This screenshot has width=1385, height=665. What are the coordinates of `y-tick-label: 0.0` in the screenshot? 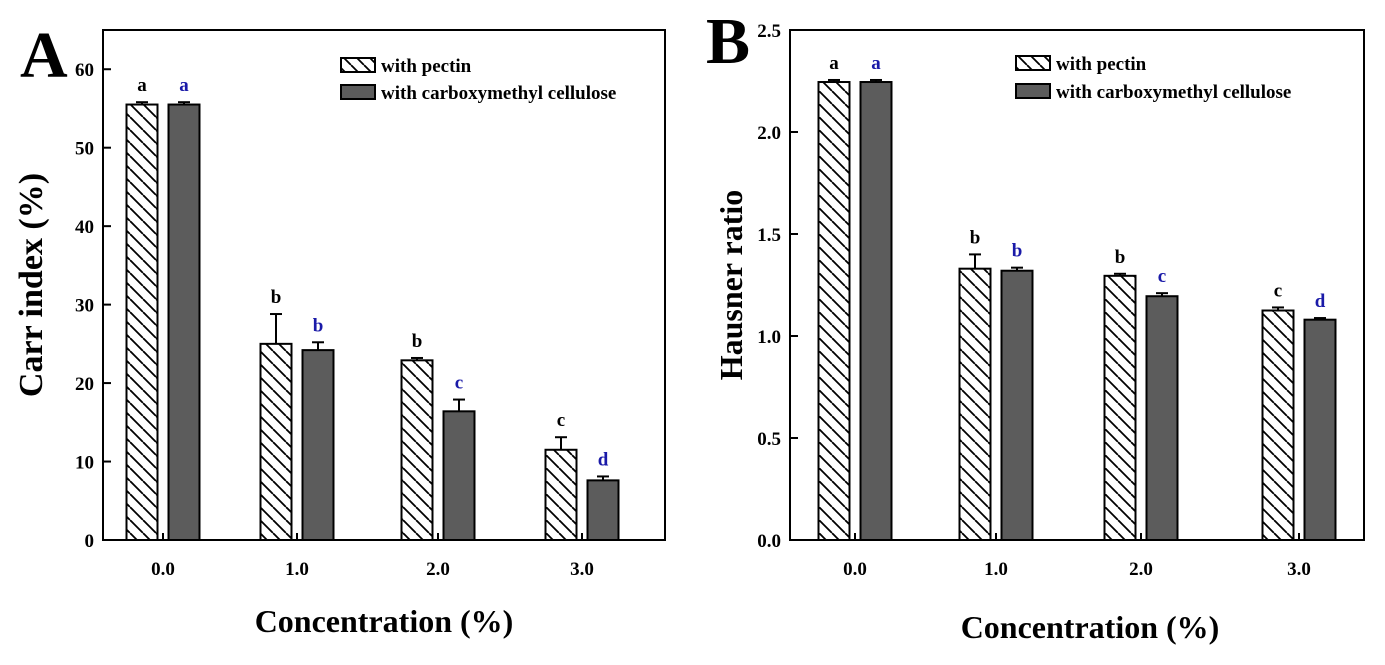 It's located at (769, 541).